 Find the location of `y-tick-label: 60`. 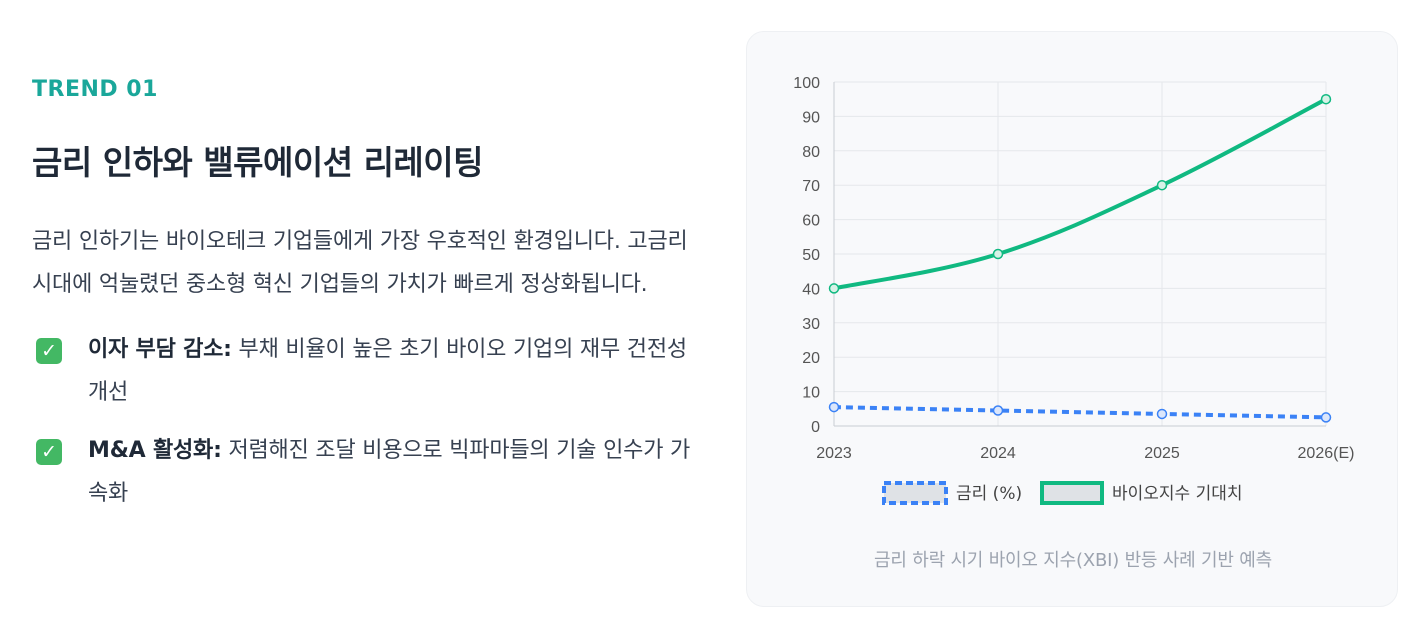

y-tick-label: 60 is located at coordinates (811, 221).